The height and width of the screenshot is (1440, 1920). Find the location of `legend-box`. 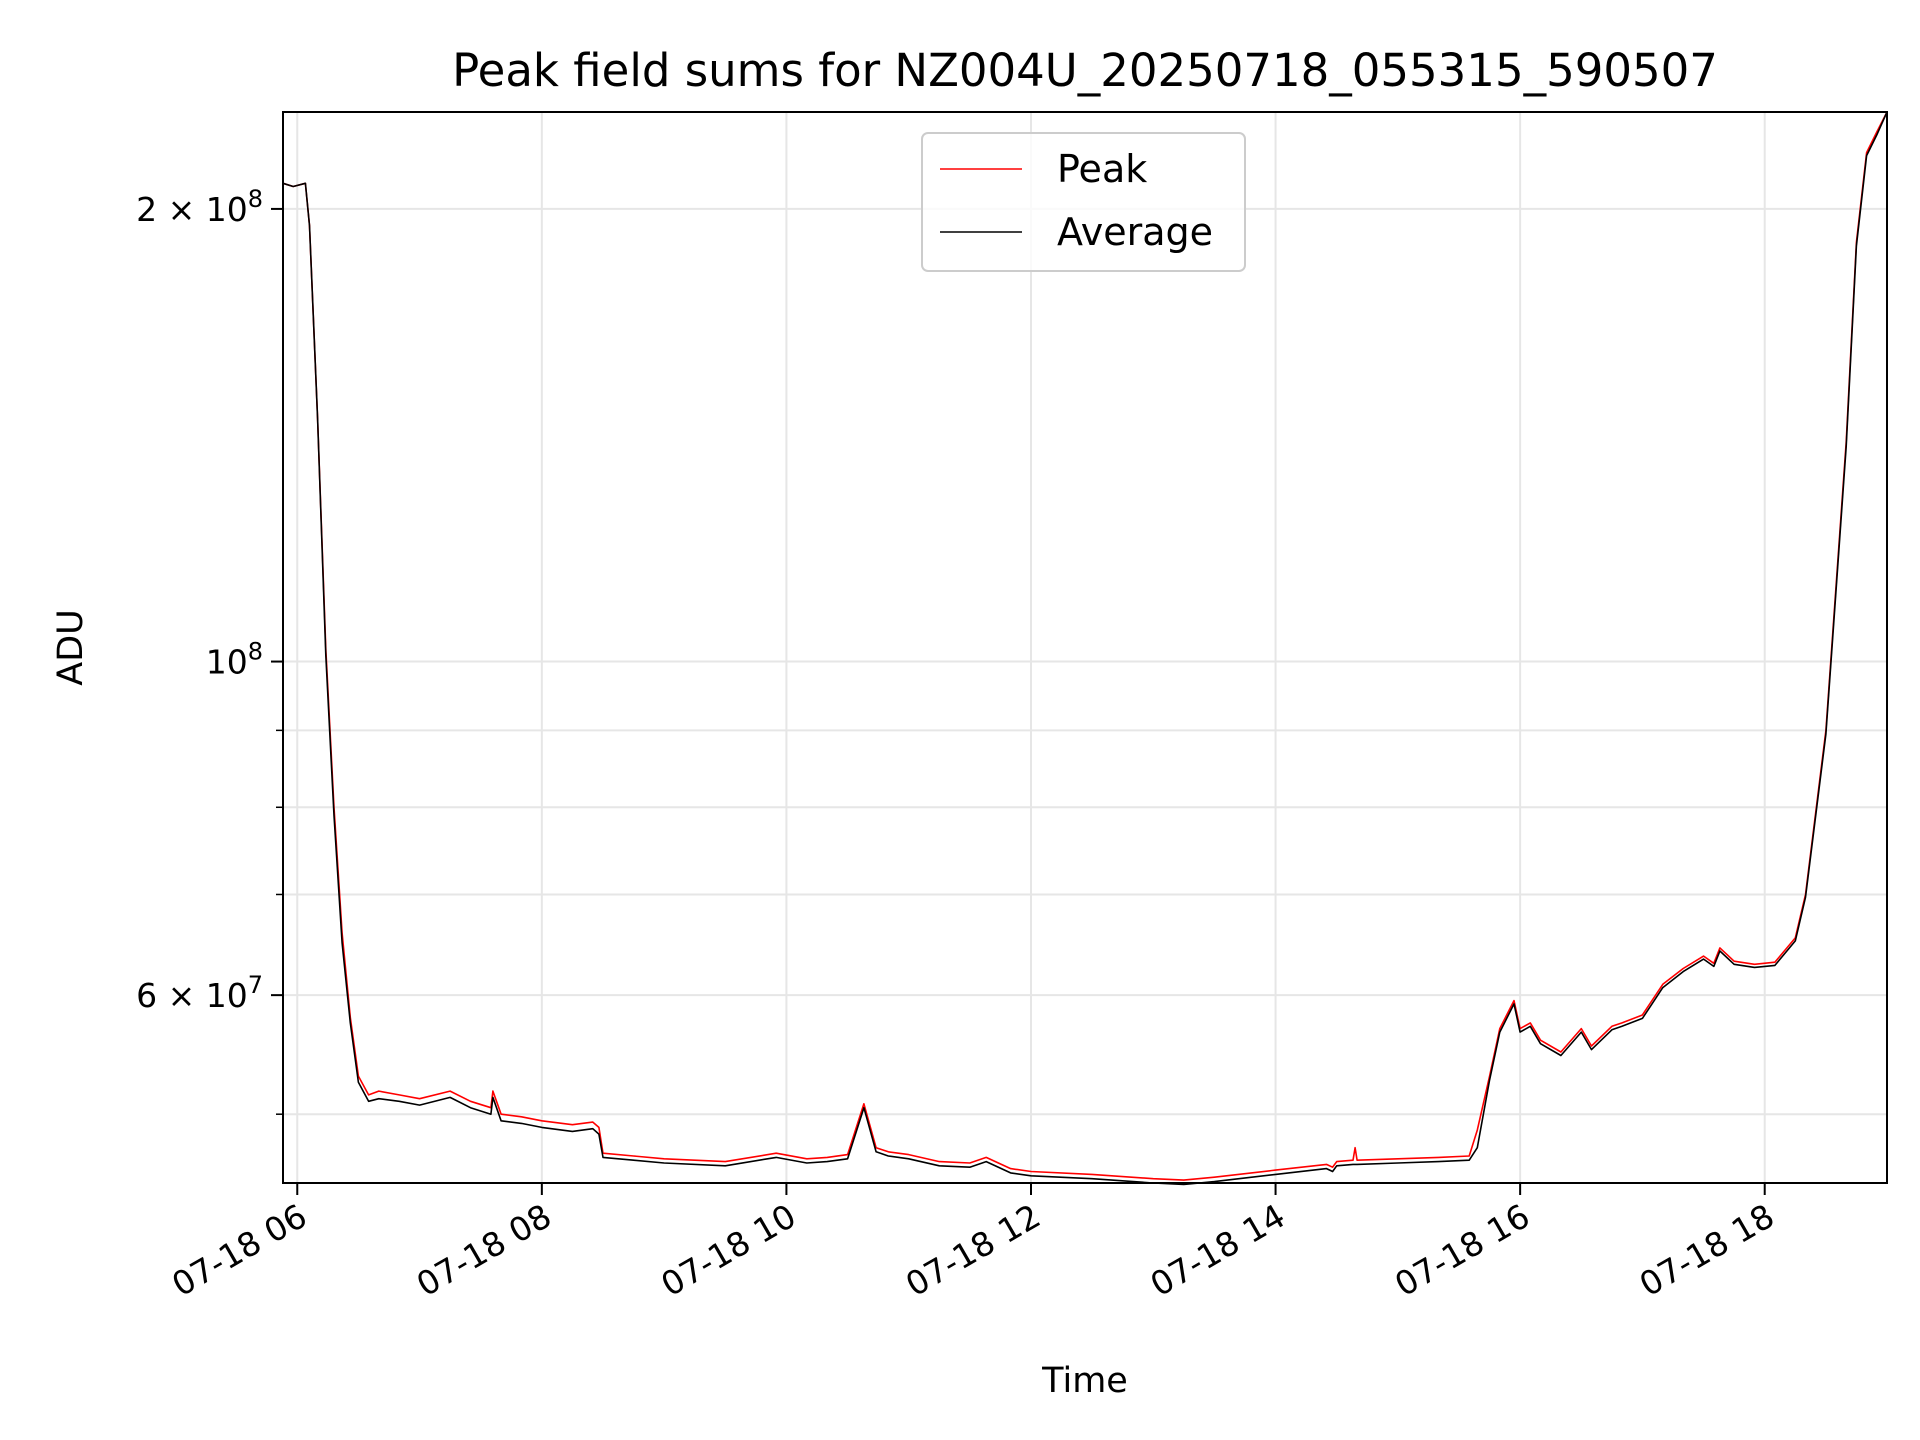

legend-box is located at coordinates (1083, 202).